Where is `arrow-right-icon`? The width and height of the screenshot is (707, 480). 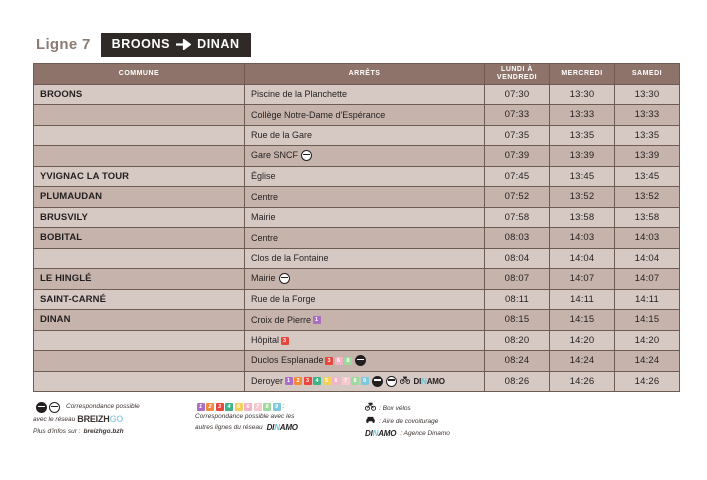 arrow-right-icon is located at coordinates (184, 44).